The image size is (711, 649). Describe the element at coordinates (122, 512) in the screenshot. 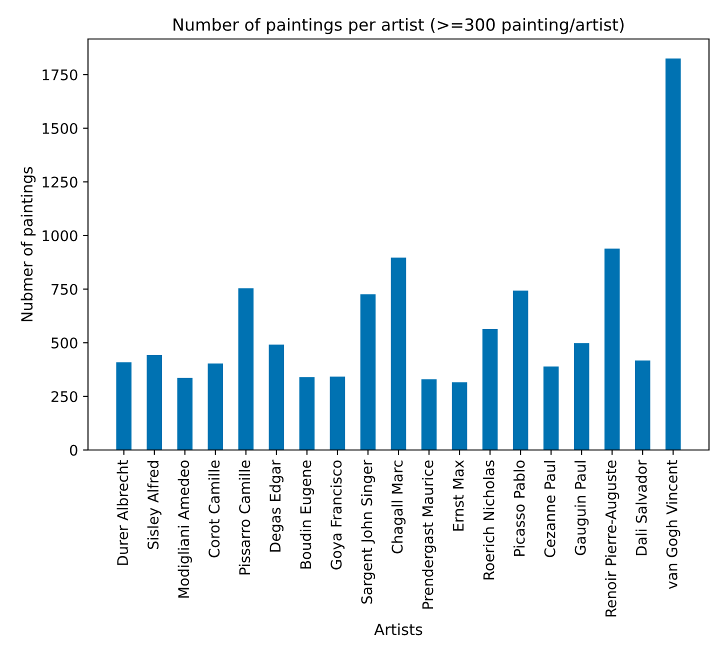

I see `x-tick-label: Durer Albrecht` at that location.